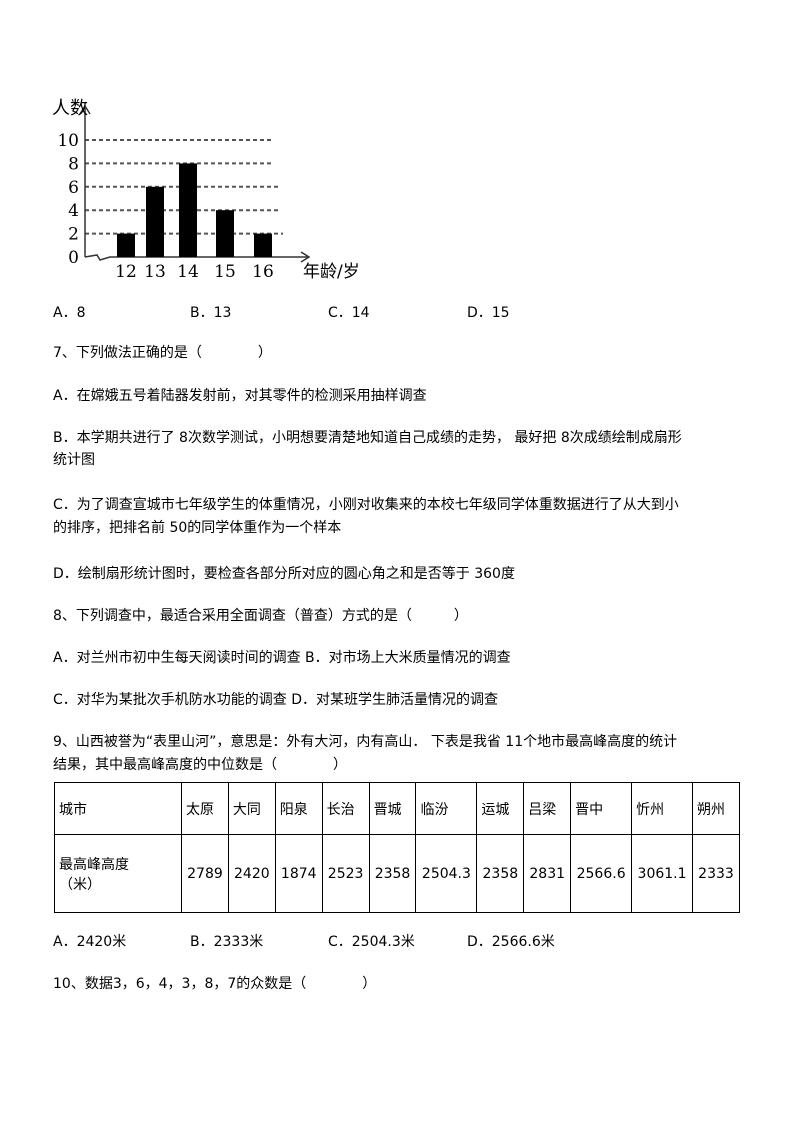 The image size is (794, 1123). I want to click on y-tick-label: 4, so click(73, 211).